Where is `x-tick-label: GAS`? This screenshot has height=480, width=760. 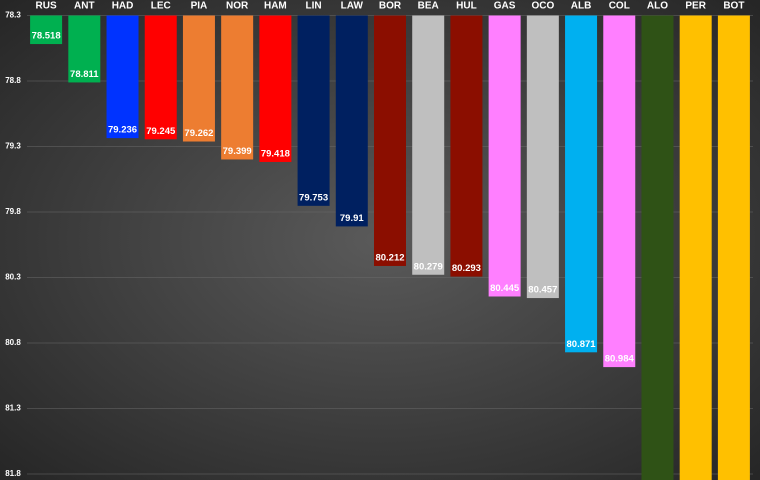 x-tick-label: GAS is located at coordinates (505, 6).